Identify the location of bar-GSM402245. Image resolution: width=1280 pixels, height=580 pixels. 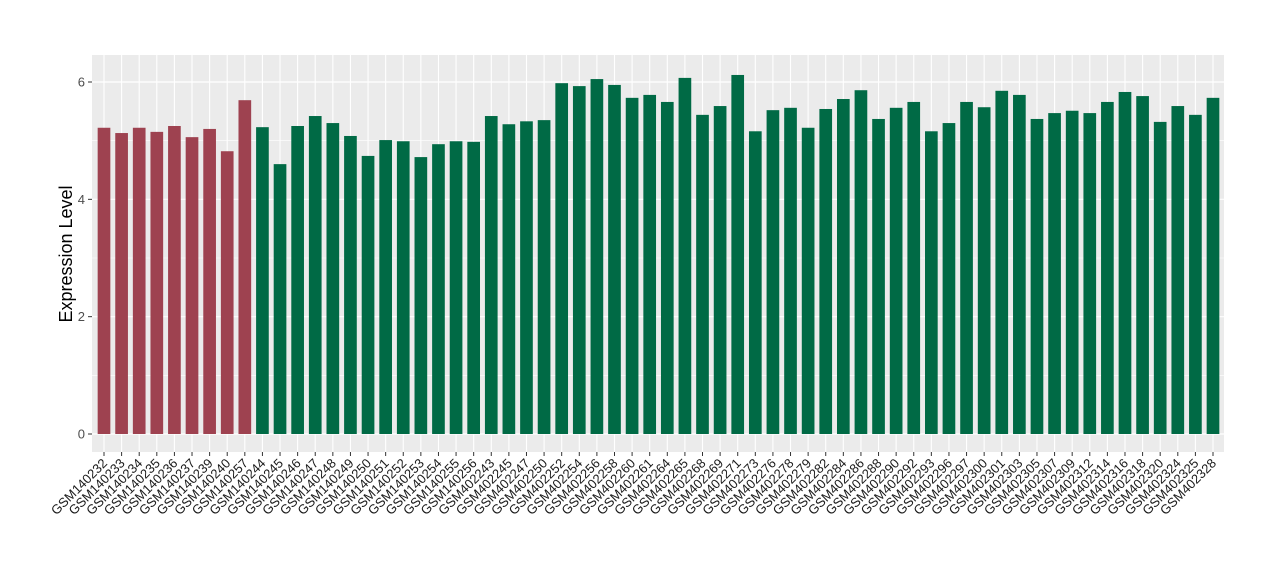
(509, 279).